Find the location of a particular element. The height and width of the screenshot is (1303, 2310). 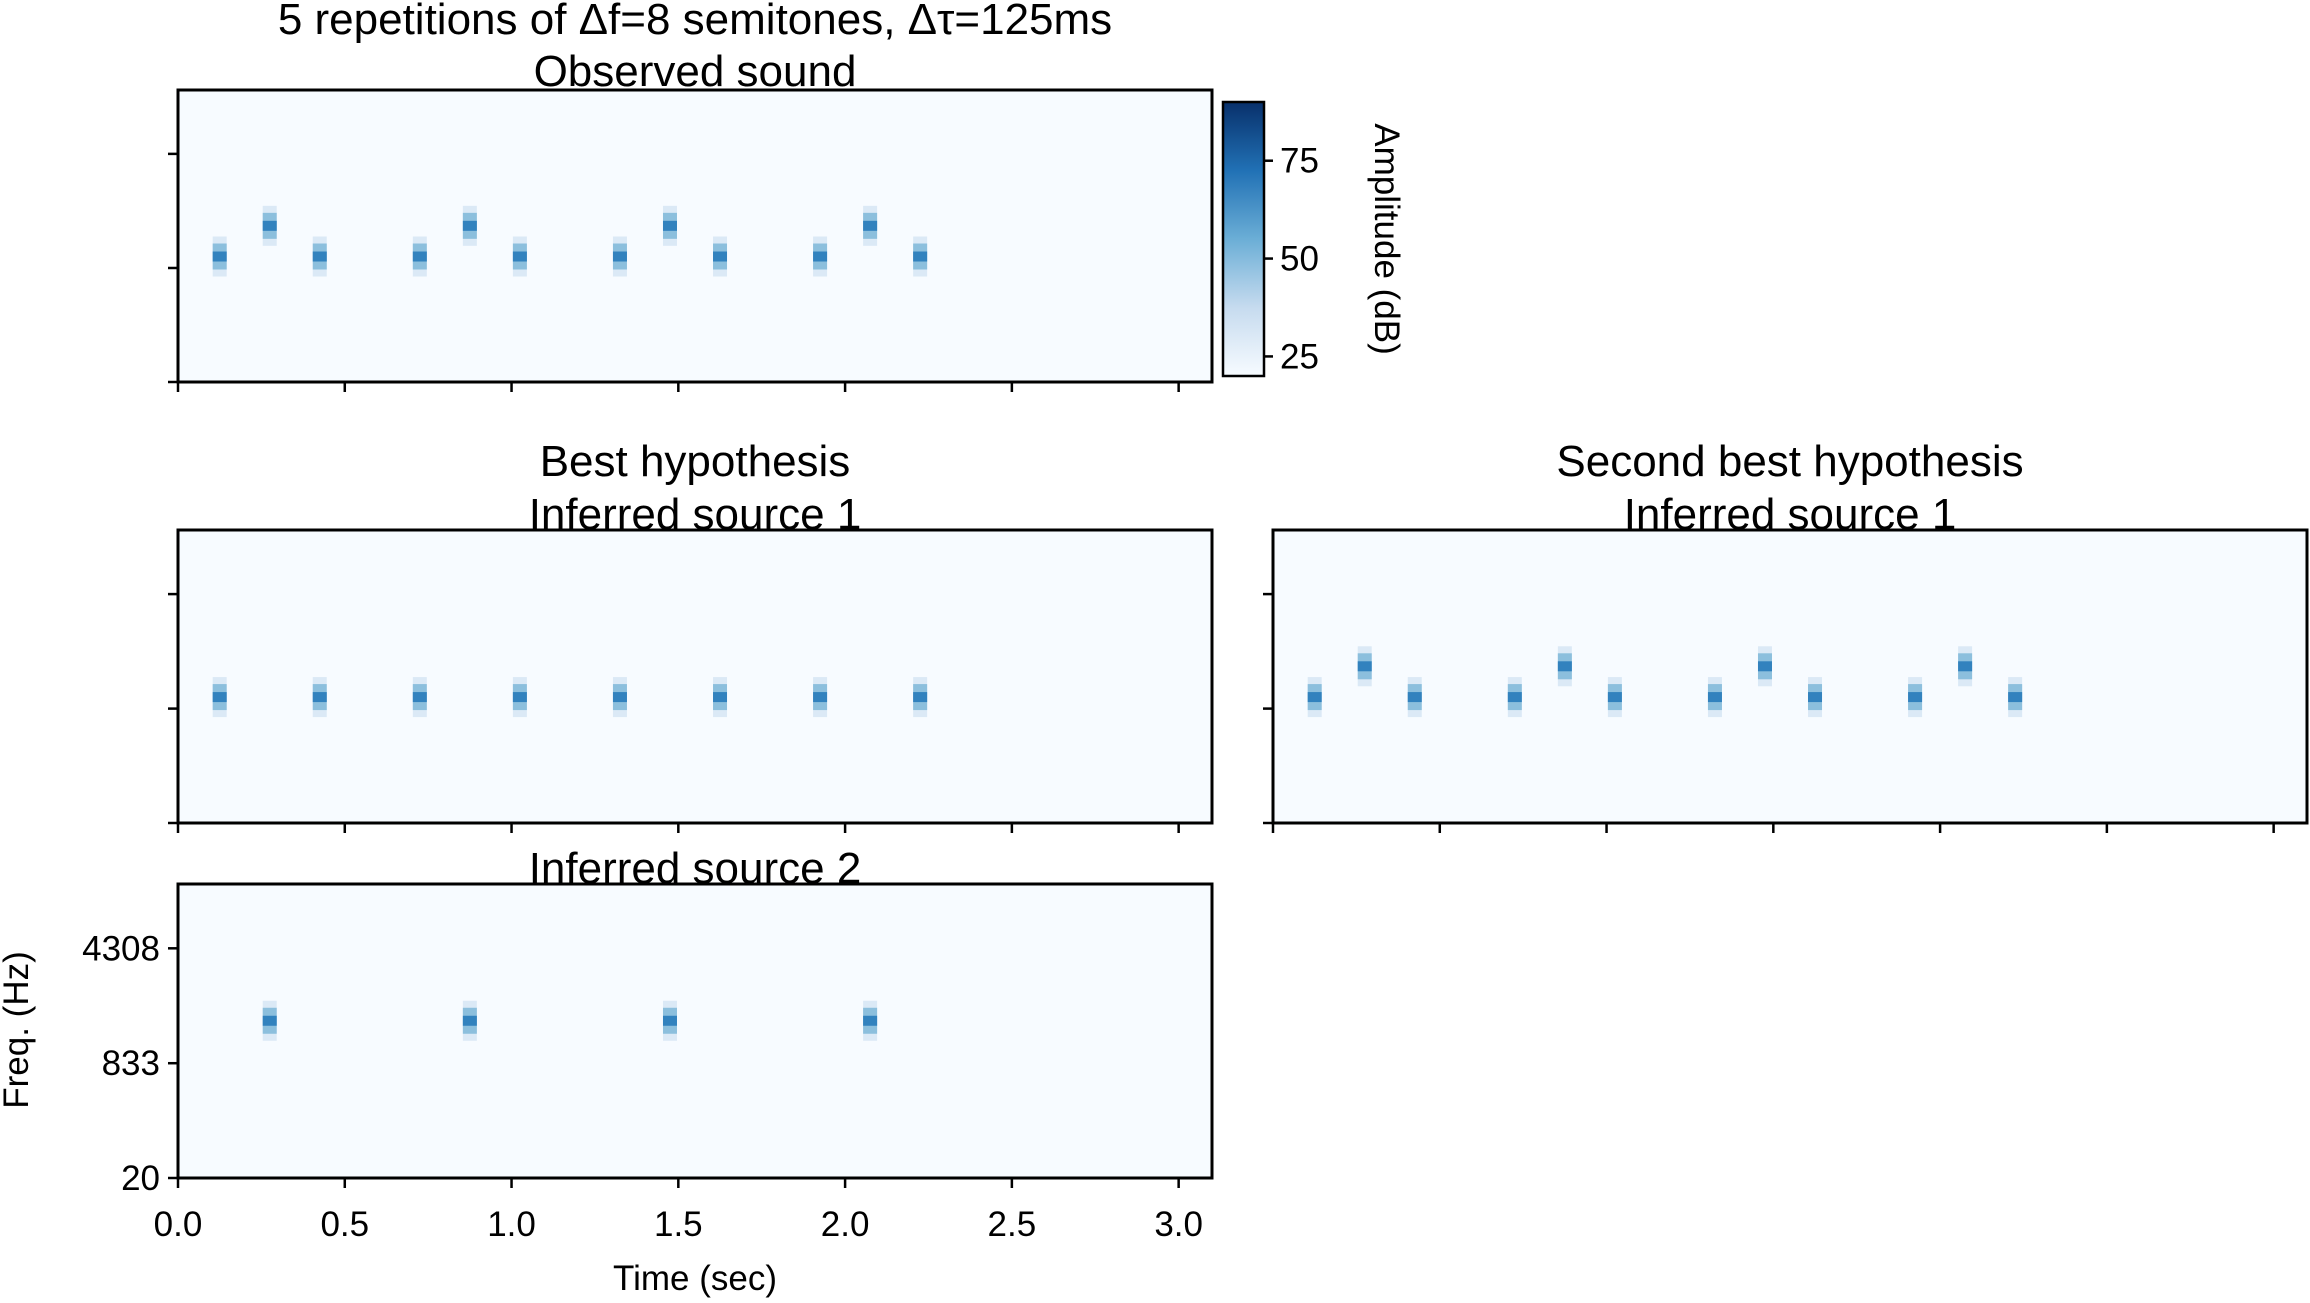

x-tick-label: 0.5 is located at coordinates (344, 1224).